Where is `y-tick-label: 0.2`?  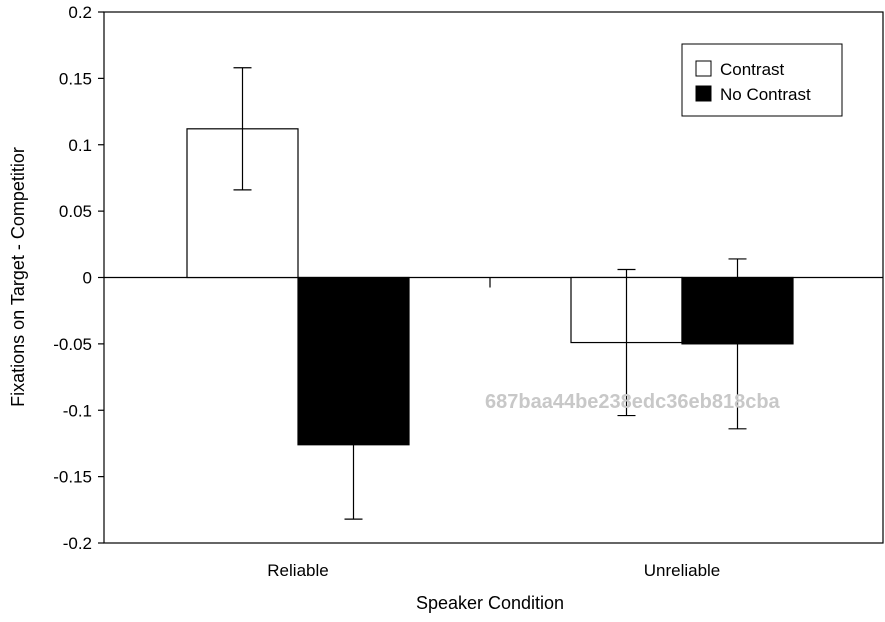 y-tick-label: 0.2 is located at coordinates (80, 12).